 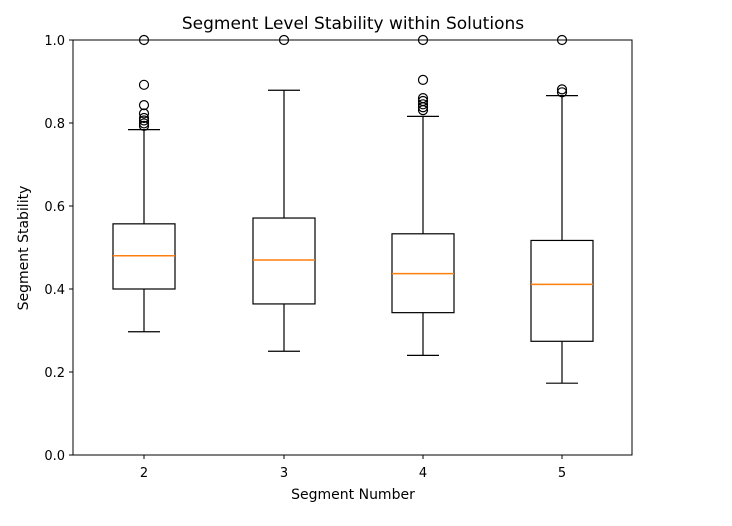 I want to click on chart-title: Segment Level Stability within Solutions, so click(x=353, y=24).